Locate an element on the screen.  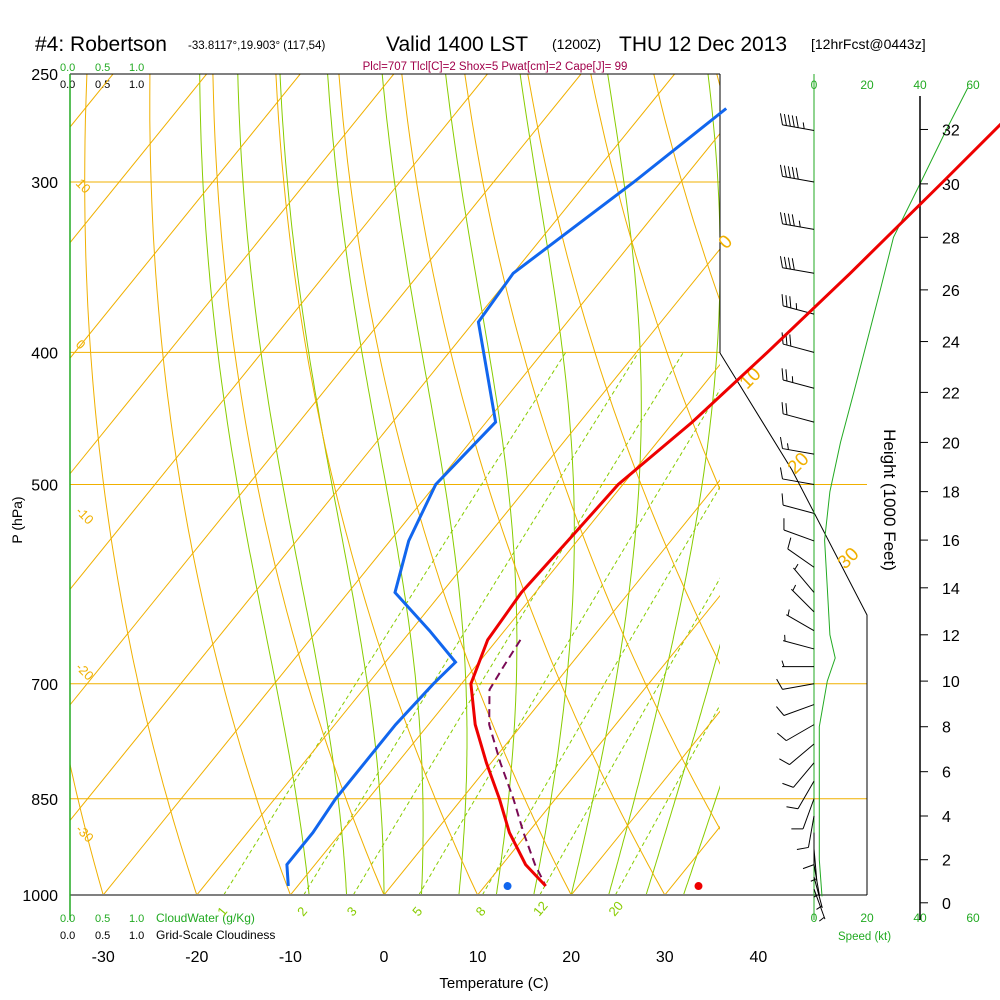
mixing-ratio-label: 12 is located at coordinates (540, 908).